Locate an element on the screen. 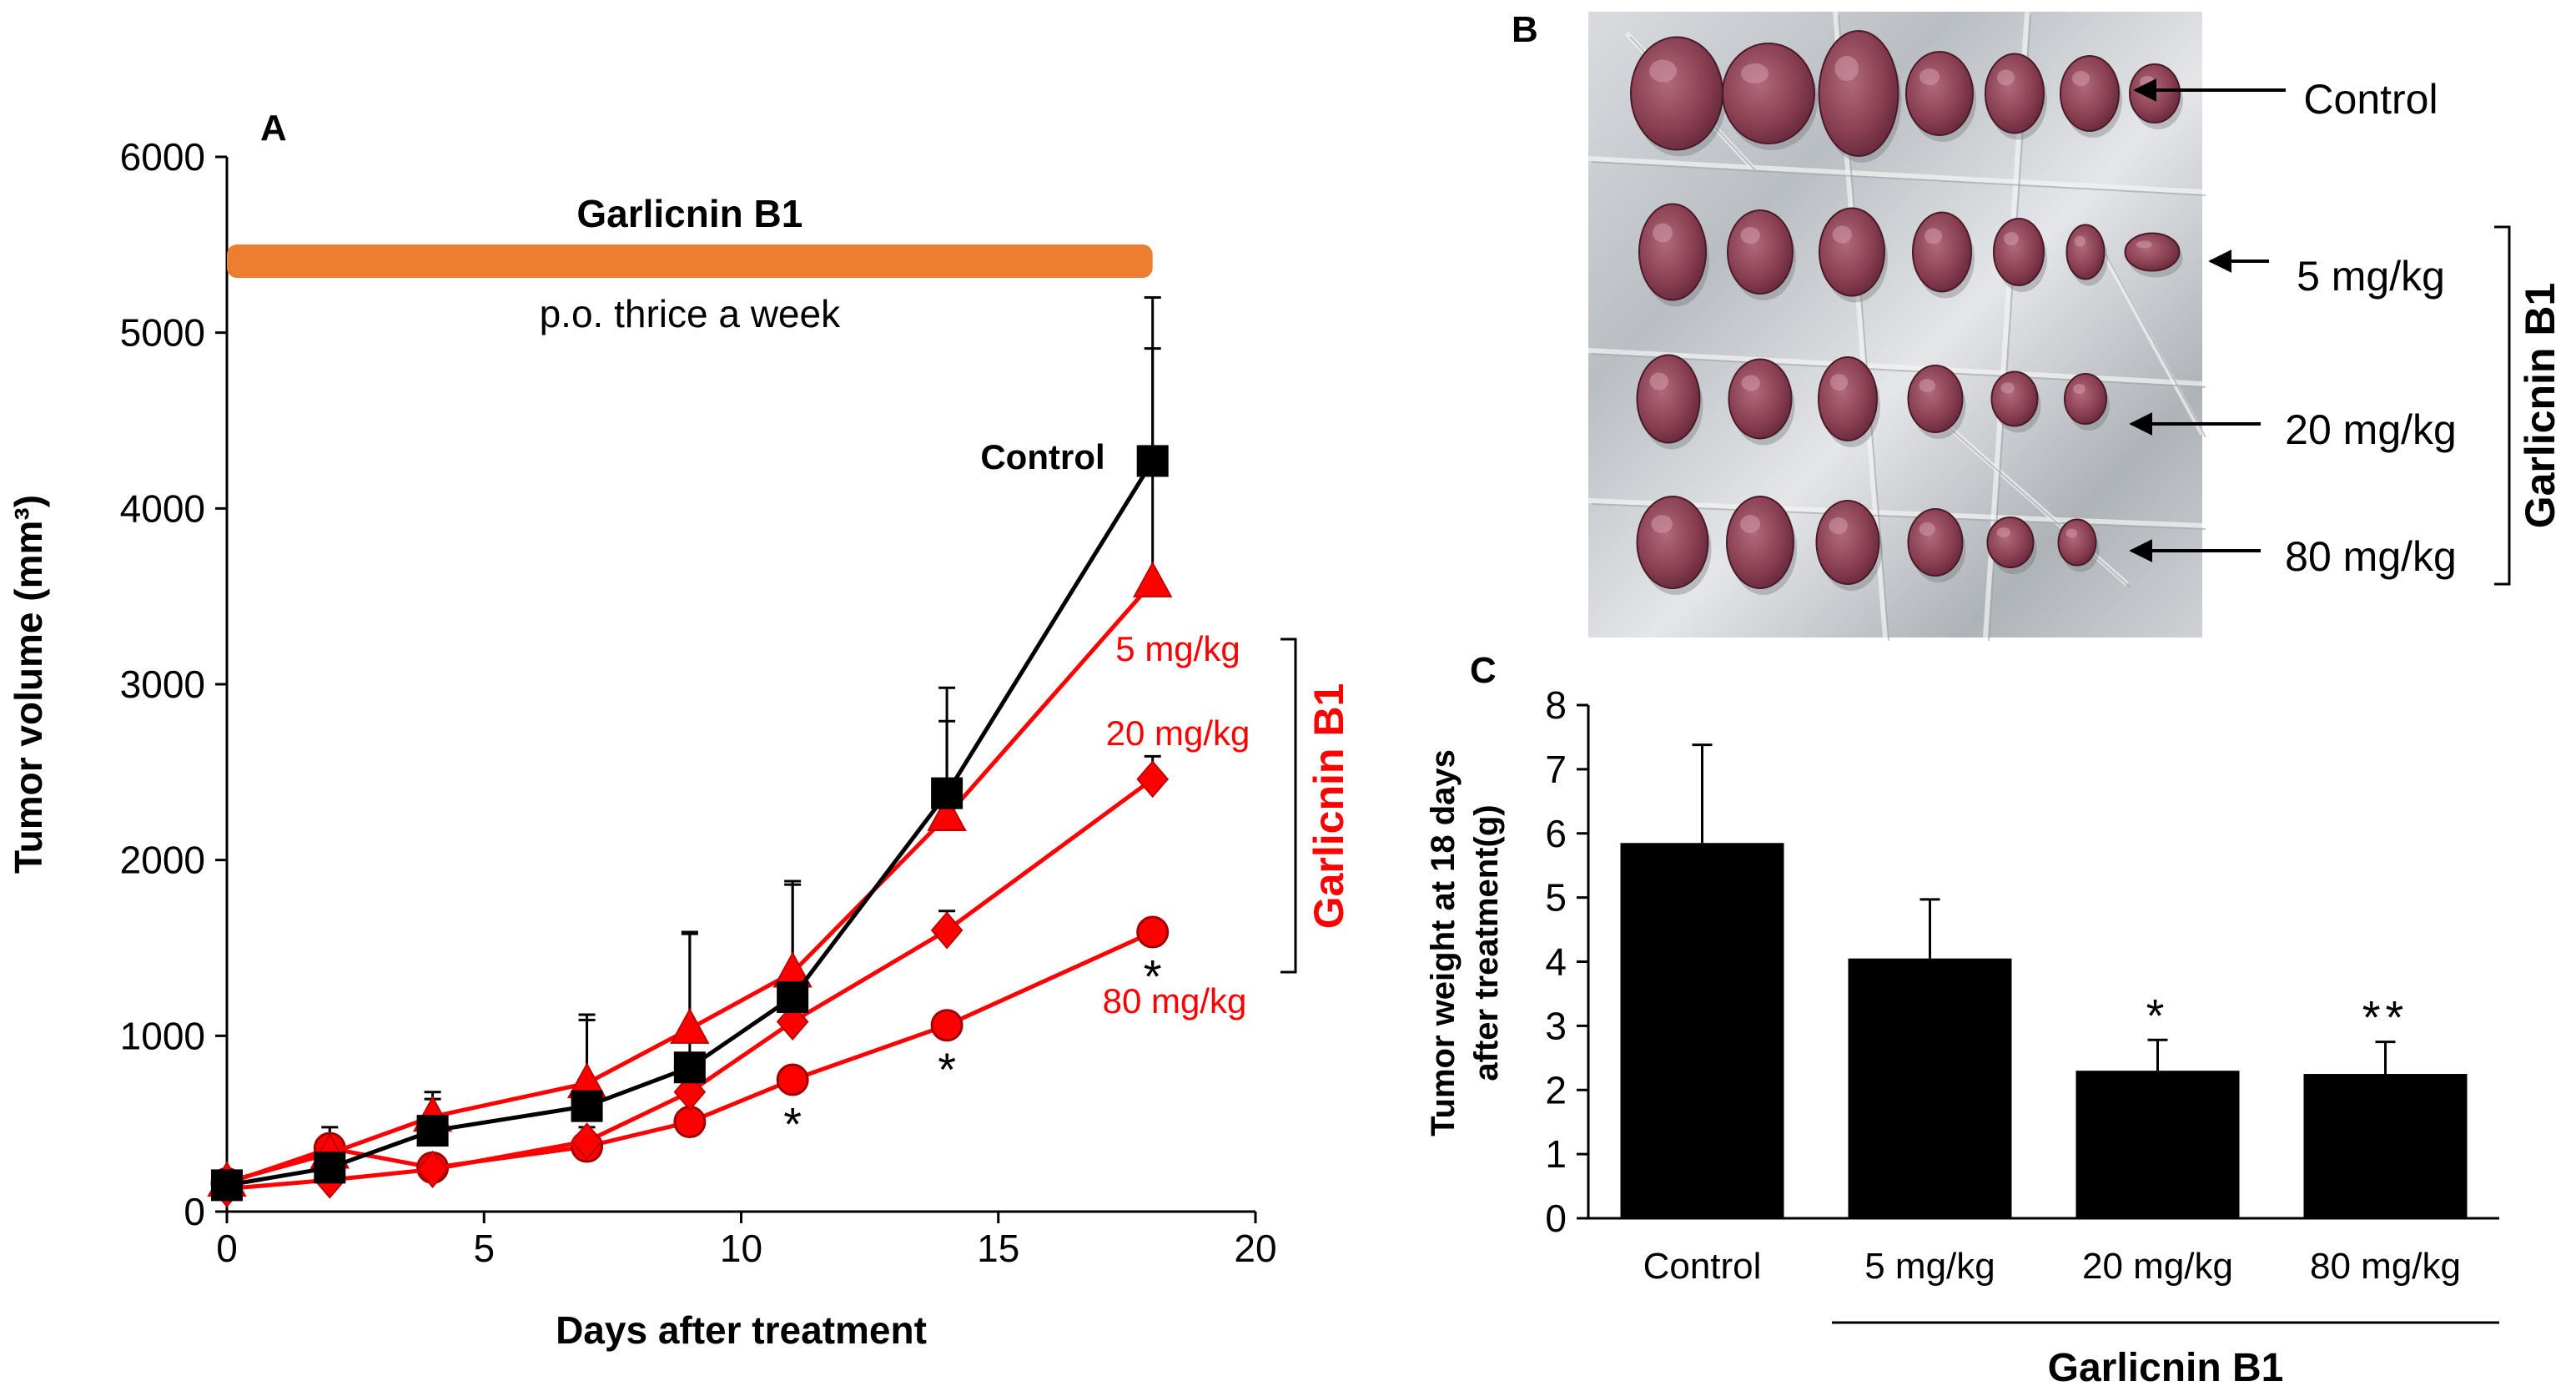  category-label: 20 mg/kg is located at coordinates (2157, 1267).